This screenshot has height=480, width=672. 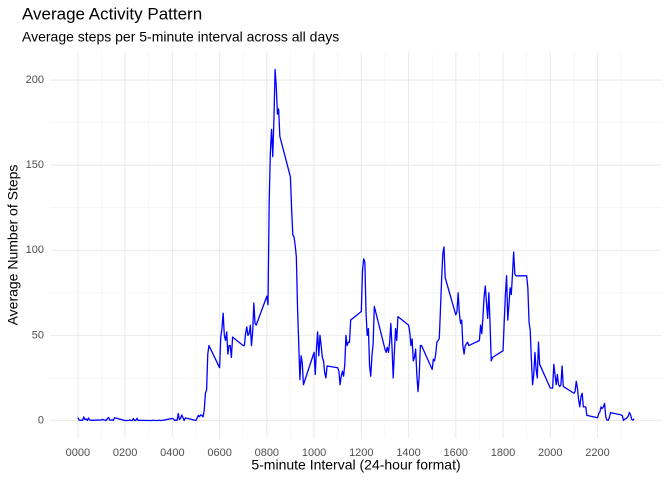 What do you see at coordinates (41, 420) in the screenshot?
I see `y-tick-label: 0` at bounding box center [41, 420].